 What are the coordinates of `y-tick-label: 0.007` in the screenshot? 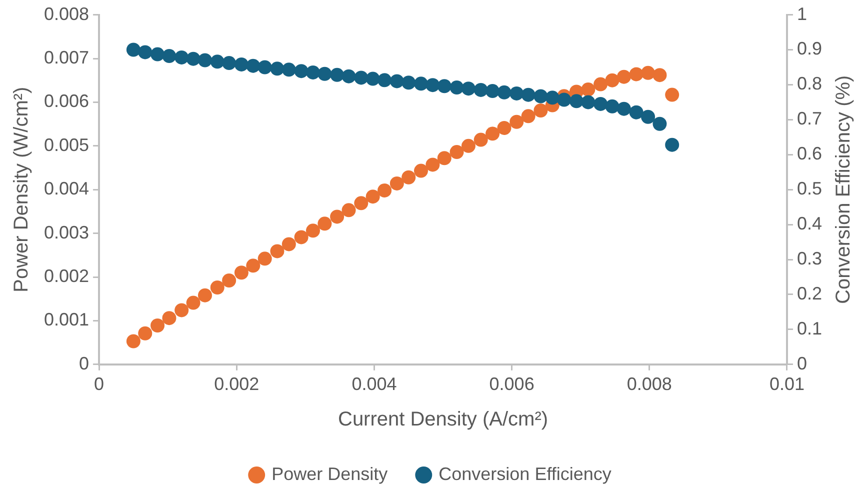 It's located at (67, 57).